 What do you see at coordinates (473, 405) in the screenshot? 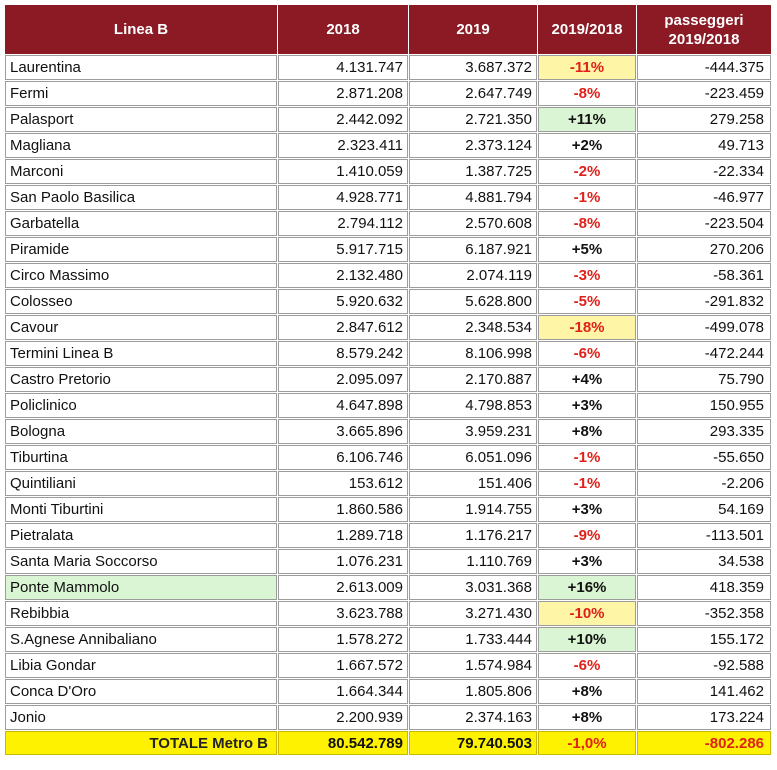
I see `passengers-2019: 4.798.853` at bounding box center [473, 405].